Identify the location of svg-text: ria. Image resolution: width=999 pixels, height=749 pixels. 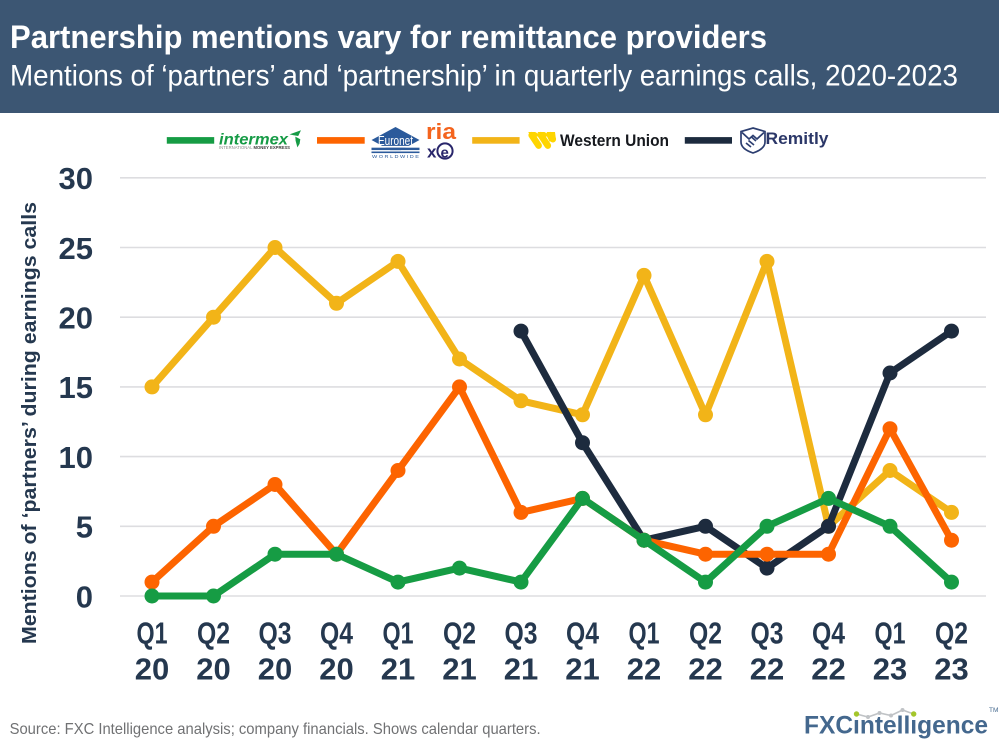
(441, 131).